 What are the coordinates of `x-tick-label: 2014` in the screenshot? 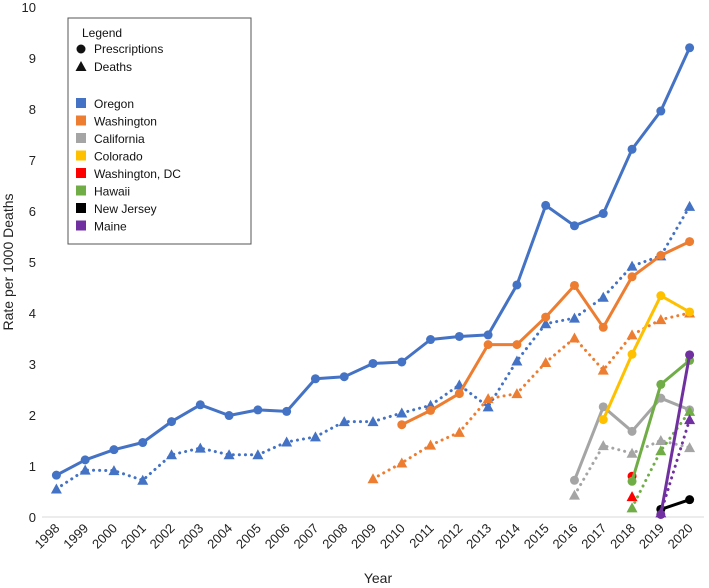 It's located at (507, 536).